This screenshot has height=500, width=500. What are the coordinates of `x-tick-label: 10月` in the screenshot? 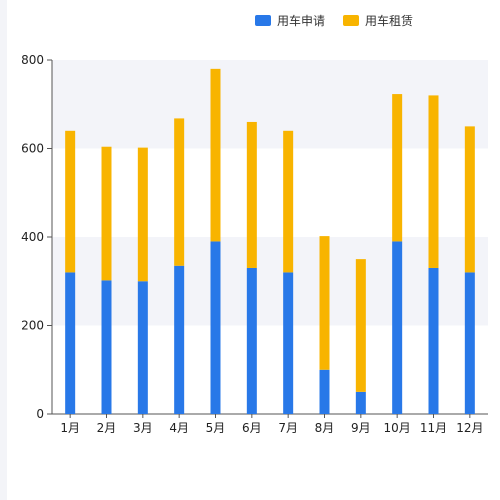 It's located at (397, 428).